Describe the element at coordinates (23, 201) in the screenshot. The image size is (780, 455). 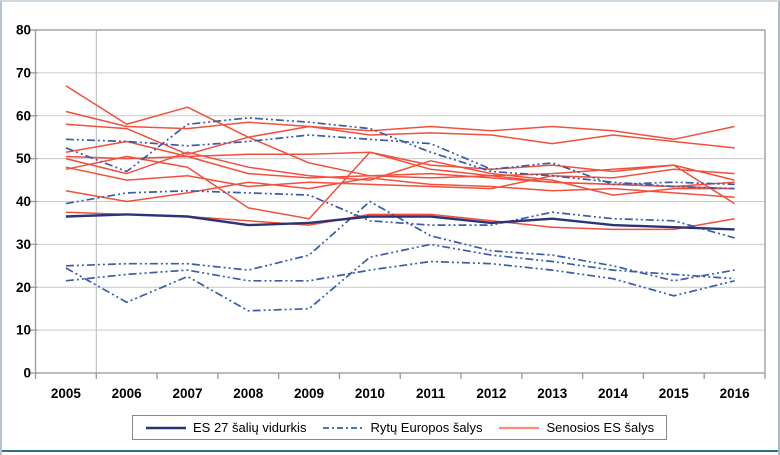
I see `y-axis-label-40: 40` at that location.